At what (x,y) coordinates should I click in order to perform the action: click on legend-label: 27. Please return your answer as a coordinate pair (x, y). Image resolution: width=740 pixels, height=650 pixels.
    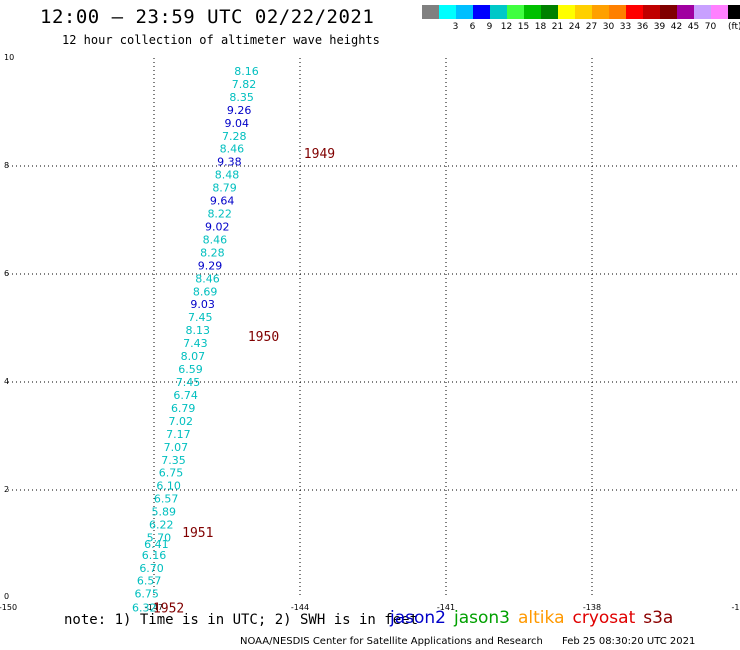
    Looking at the image, I should click on (591, 27).